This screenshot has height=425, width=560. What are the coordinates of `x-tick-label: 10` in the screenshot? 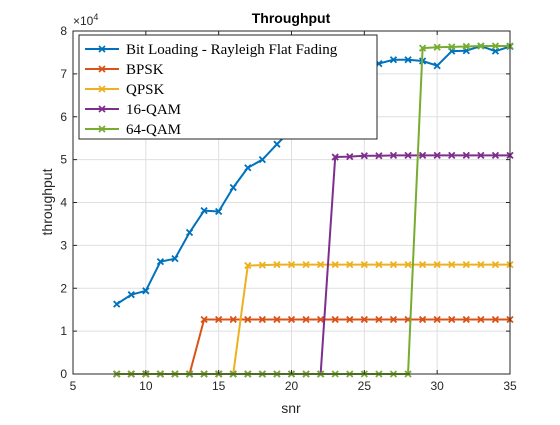 It's located at (146, 386).